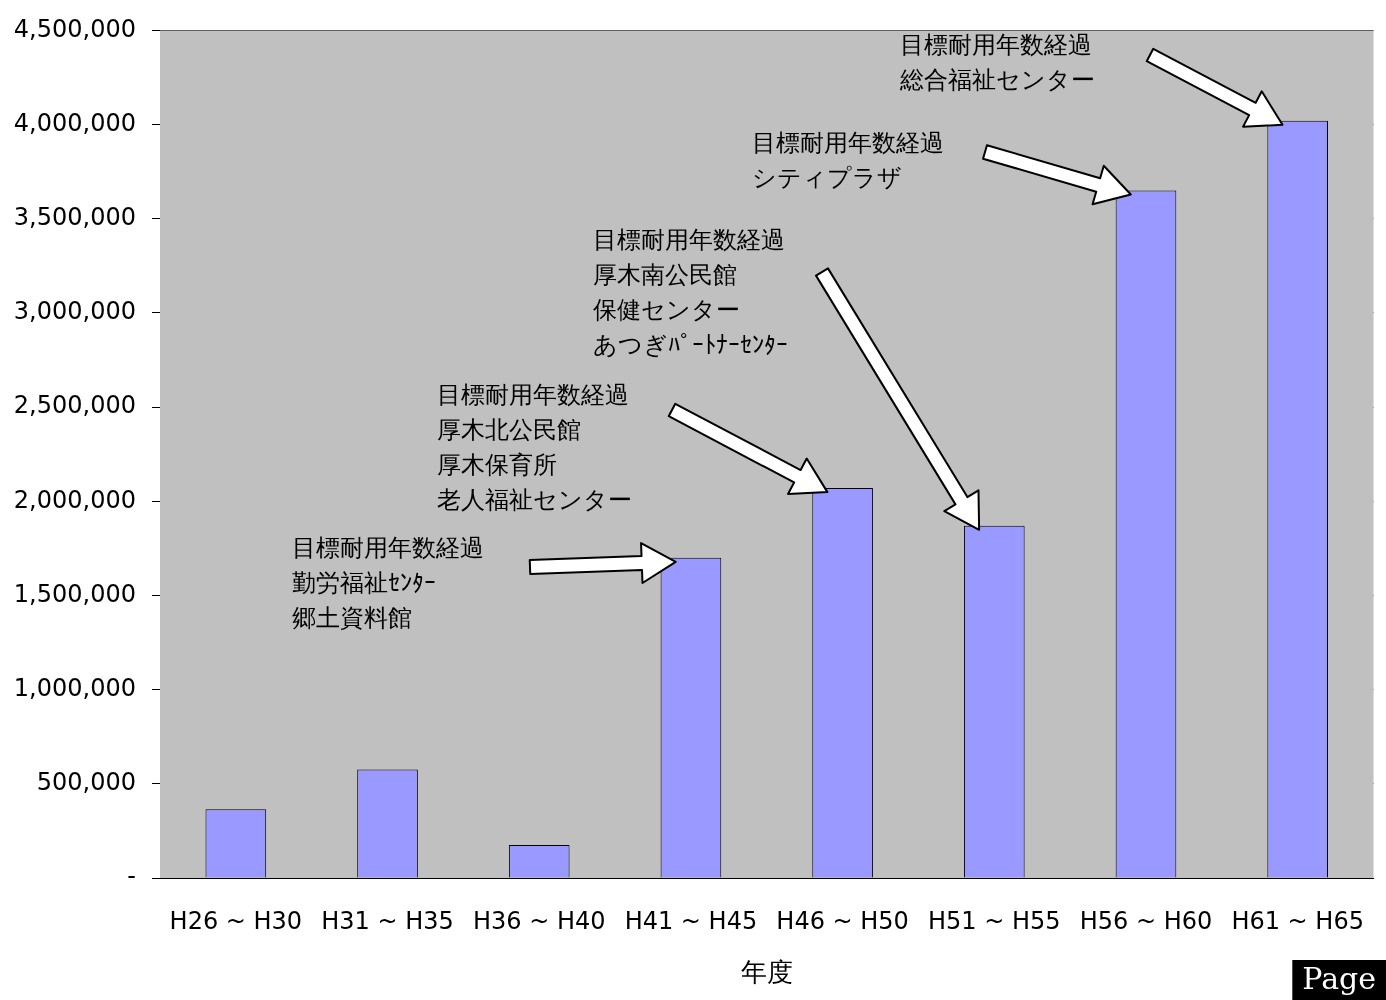 This screenshot has width=1386, height=1000. What do you see at coordinates (997, 80) in the screenshot?
I see `annotation: 総合福祉センター` at bounding box center [997, 80].